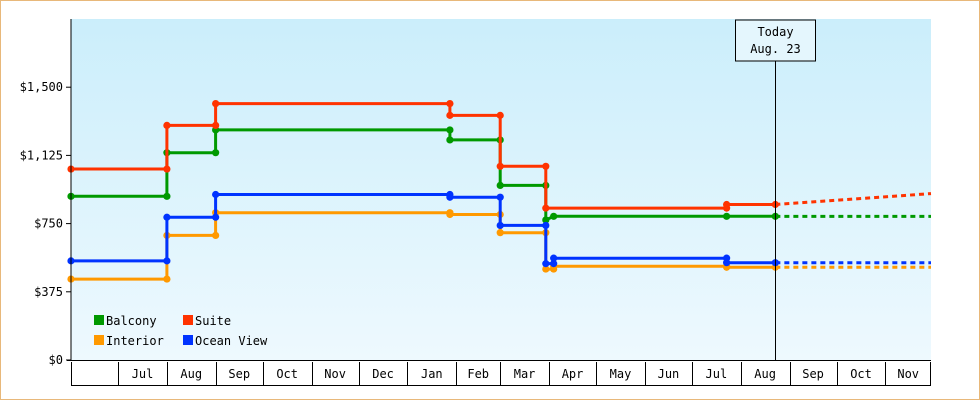  What do you see at coordinates (48, 224) in the screenshot?
I see `y-tick-label: $750` at bounding box center [48, 224].